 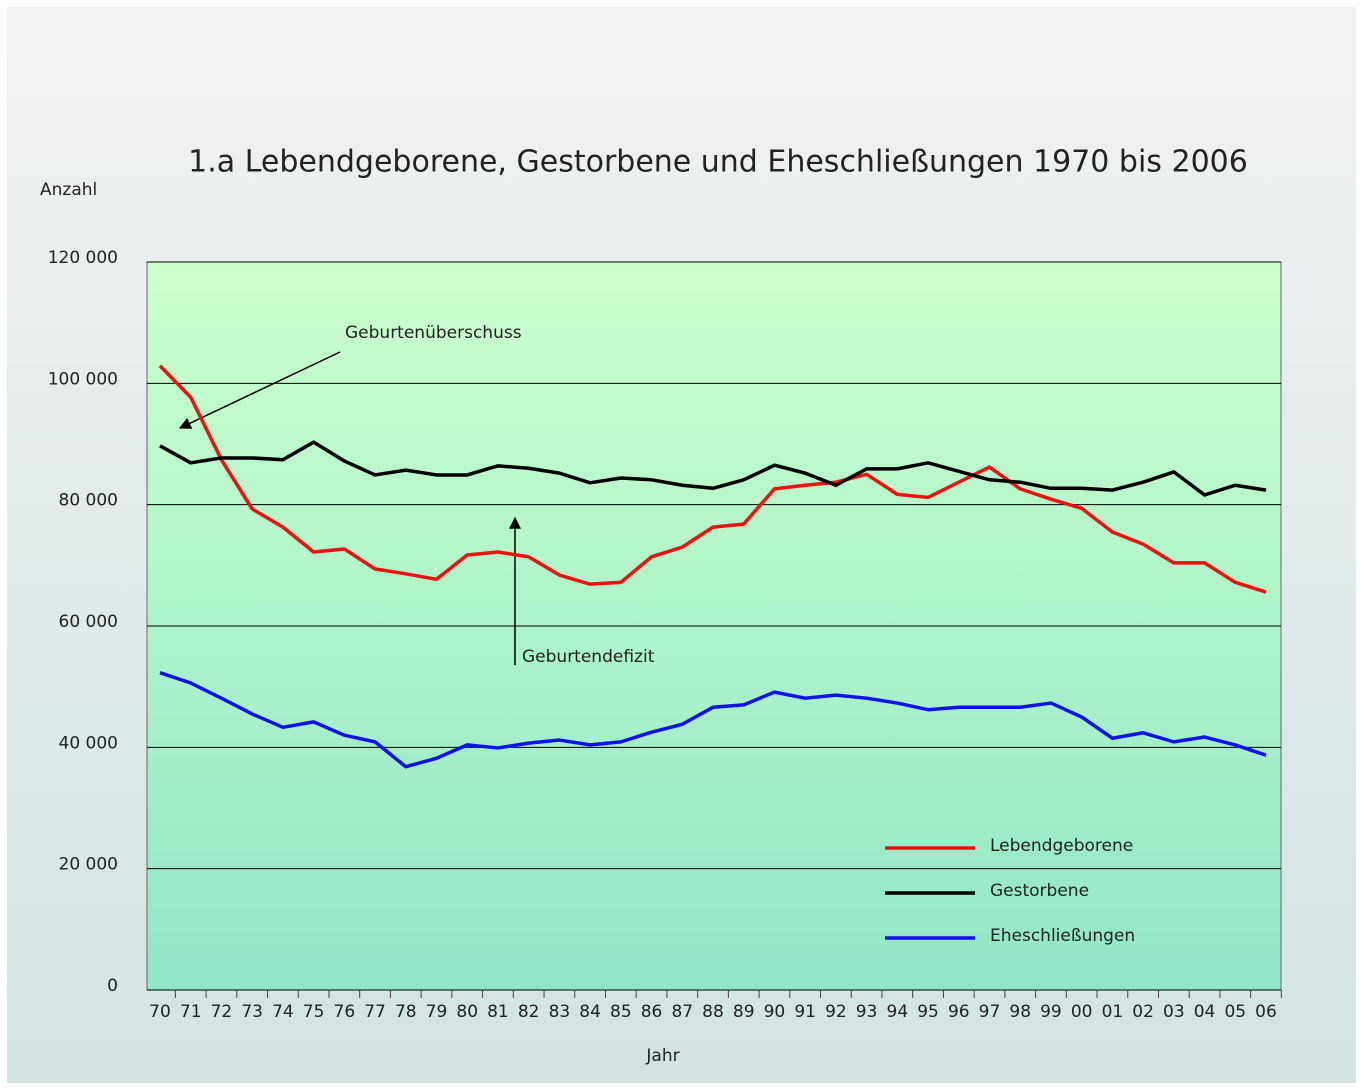 What do you see at coordinates (928, 1012) in the screenshot?
I see `x-tick-label: 95` at bounding box center [928, 1012].